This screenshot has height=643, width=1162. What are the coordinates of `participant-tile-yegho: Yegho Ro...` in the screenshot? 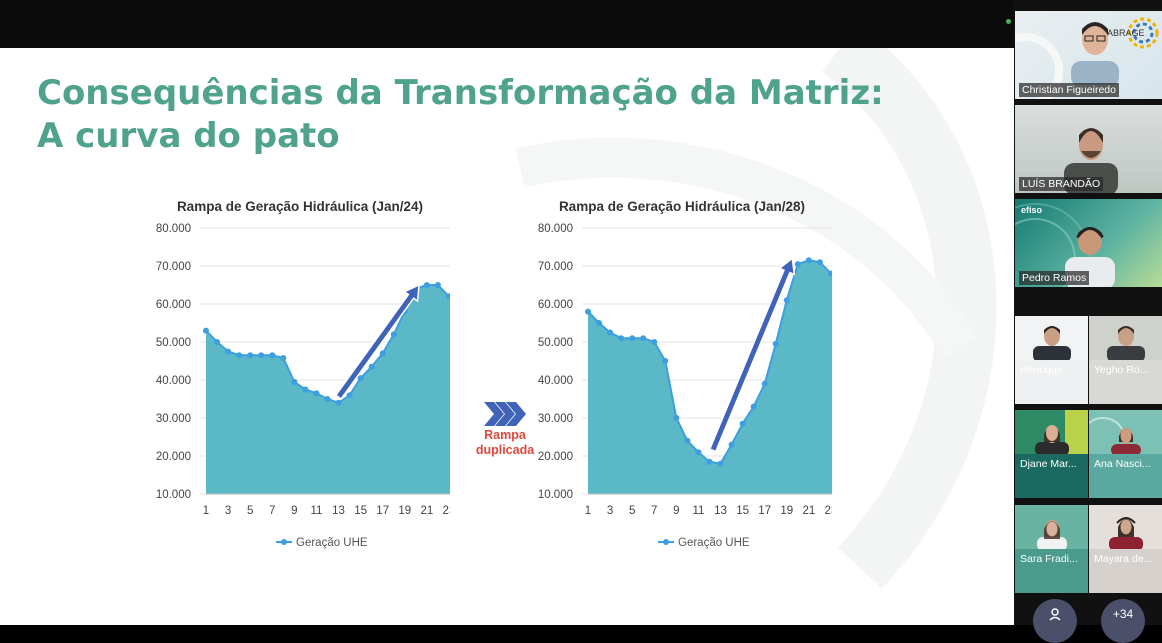 It's located at (1125, 360).